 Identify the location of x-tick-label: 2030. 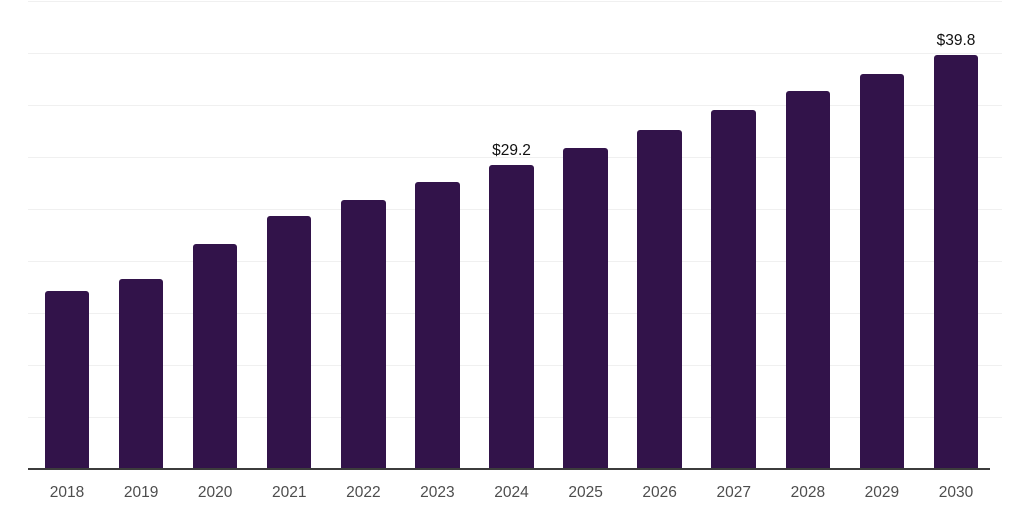
(956, 492).